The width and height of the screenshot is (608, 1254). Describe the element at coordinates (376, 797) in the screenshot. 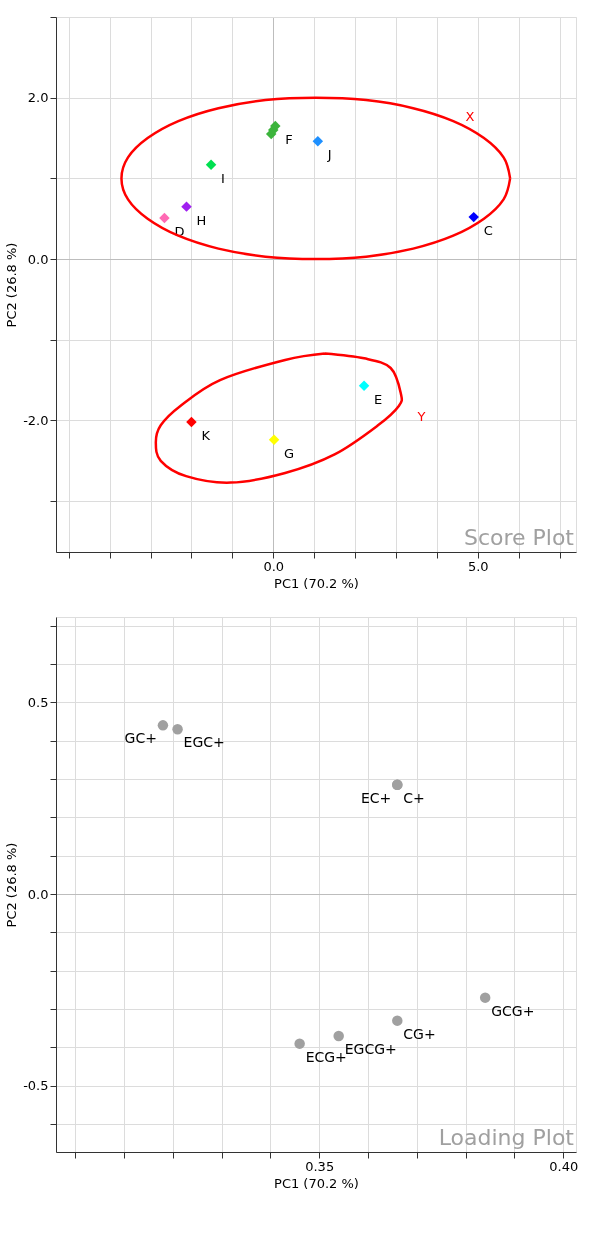

I see `annotation: EC+` at that location.